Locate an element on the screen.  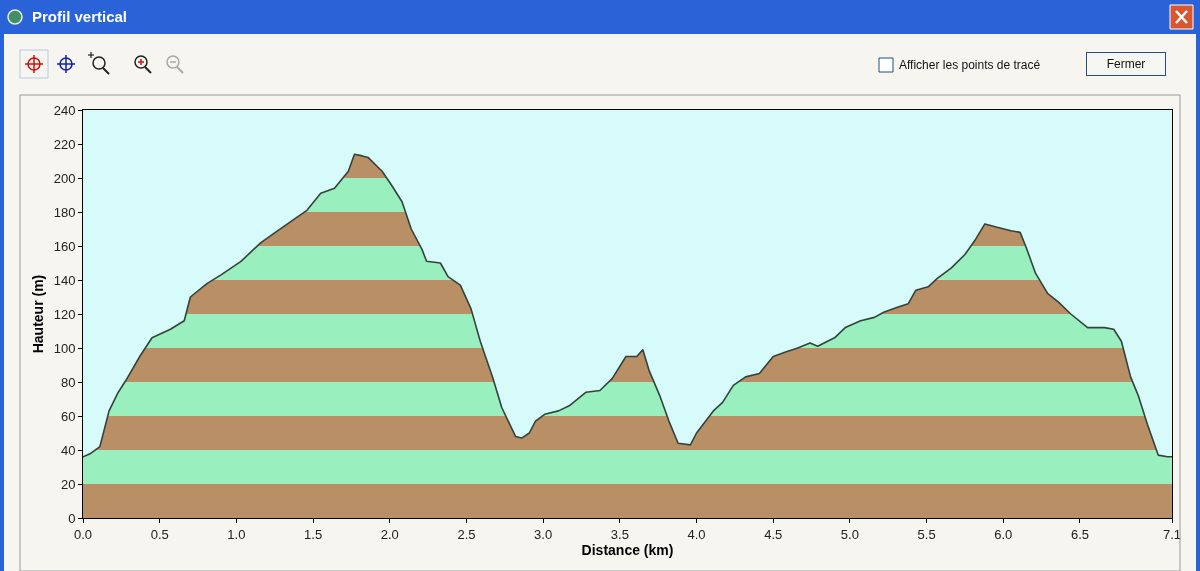
x-tick-label: 3.0 is located at coordinates (543, 534).